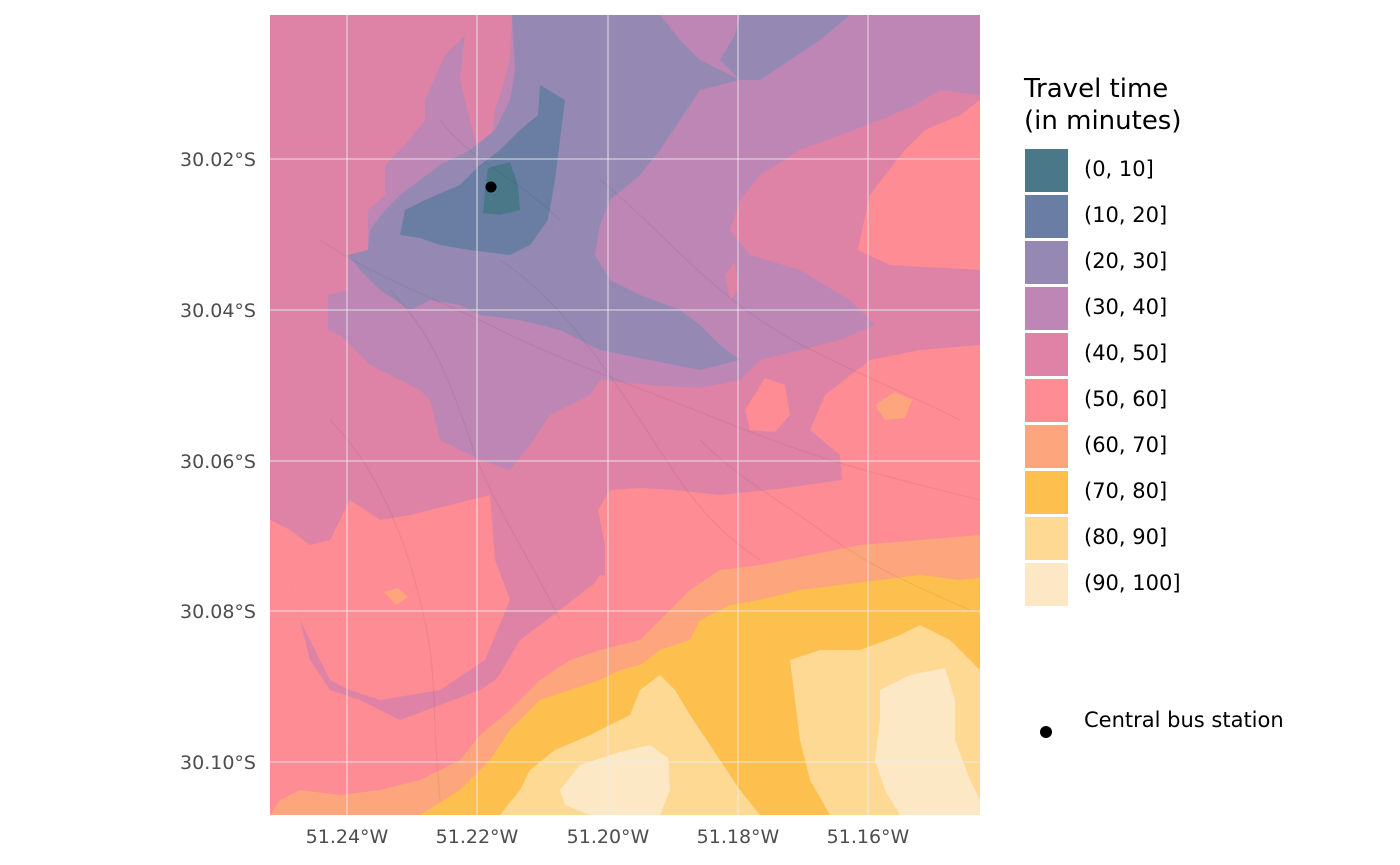 This screenshot has width=1400, height=865. I want to click on legend-label: (50, 60], so click(1126, 399).